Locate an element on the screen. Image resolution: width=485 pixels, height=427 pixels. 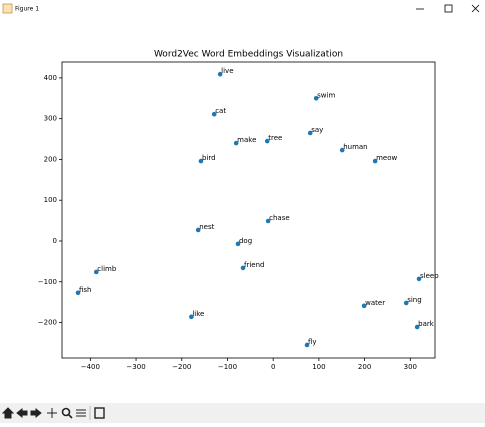
y-tick-label: −100 is located at coordinates (47, 282).